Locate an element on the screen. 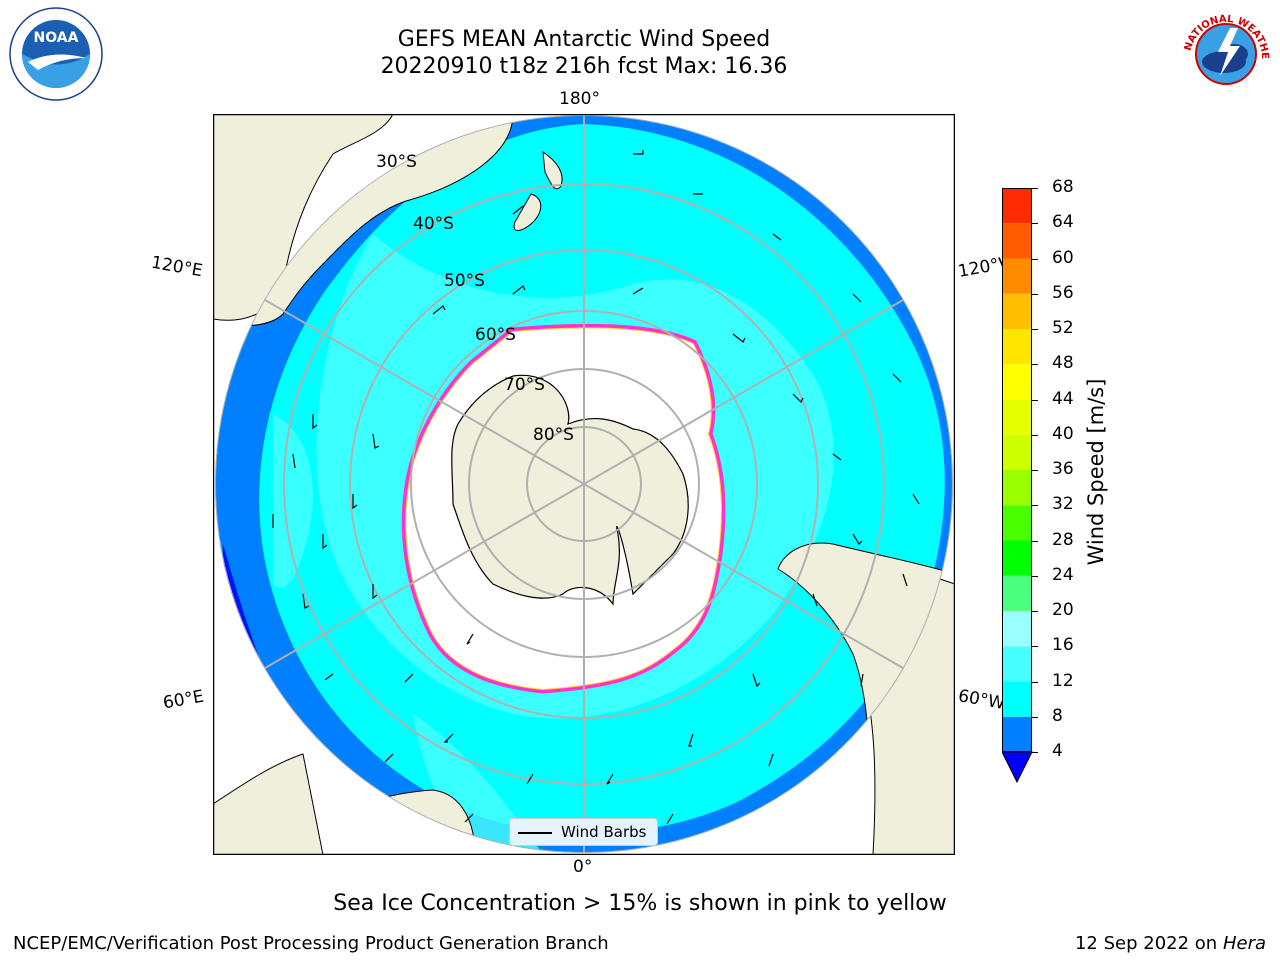 Image resolution: width=1280 pixels, height=960 pixels. lat-label-30s: 30°S is located at coordinates (396, 162).